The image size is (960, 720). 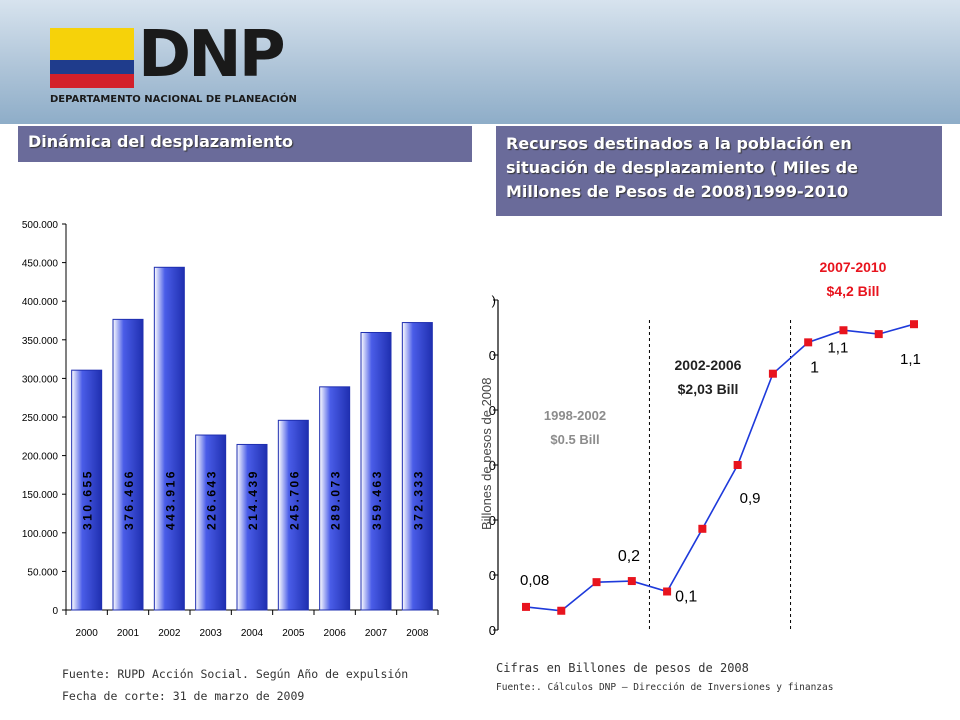 I want to click on flag-red-stripe, so click(x=92, y=81).